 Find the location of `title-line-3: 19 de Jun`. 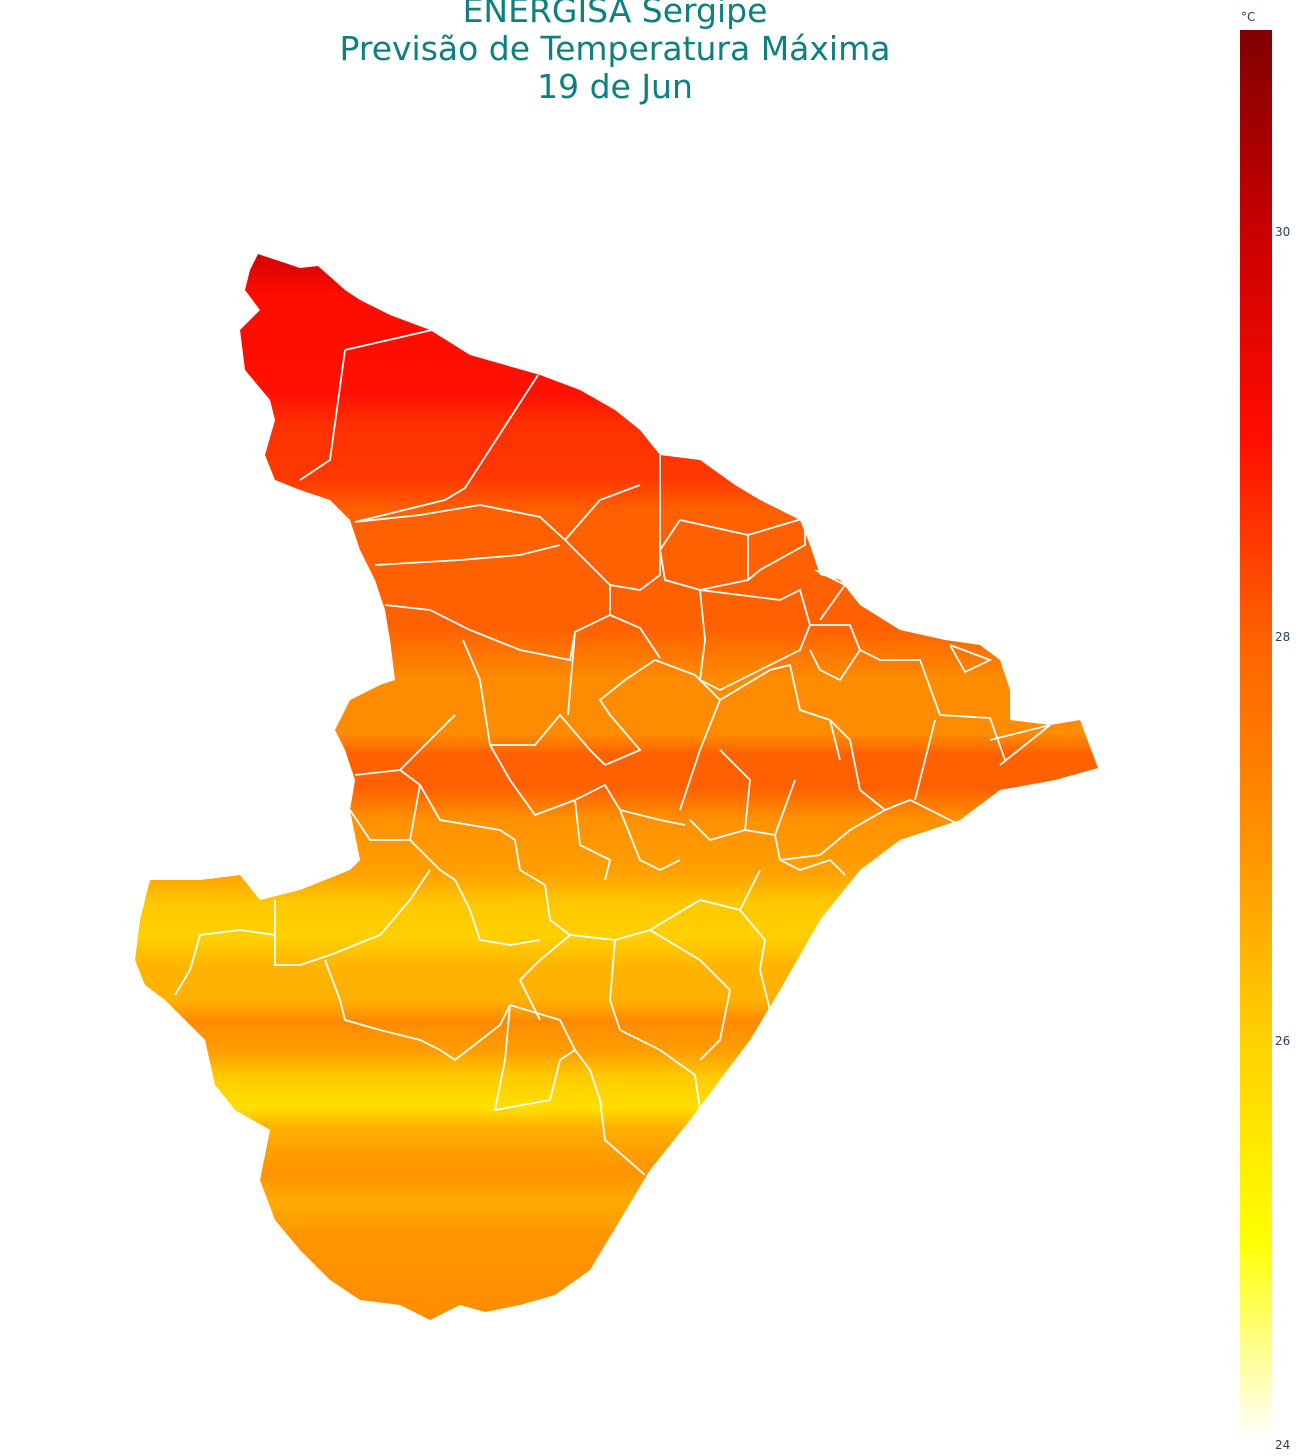

title-line-3: 19 de Jun is located at coordinates (615, 86).